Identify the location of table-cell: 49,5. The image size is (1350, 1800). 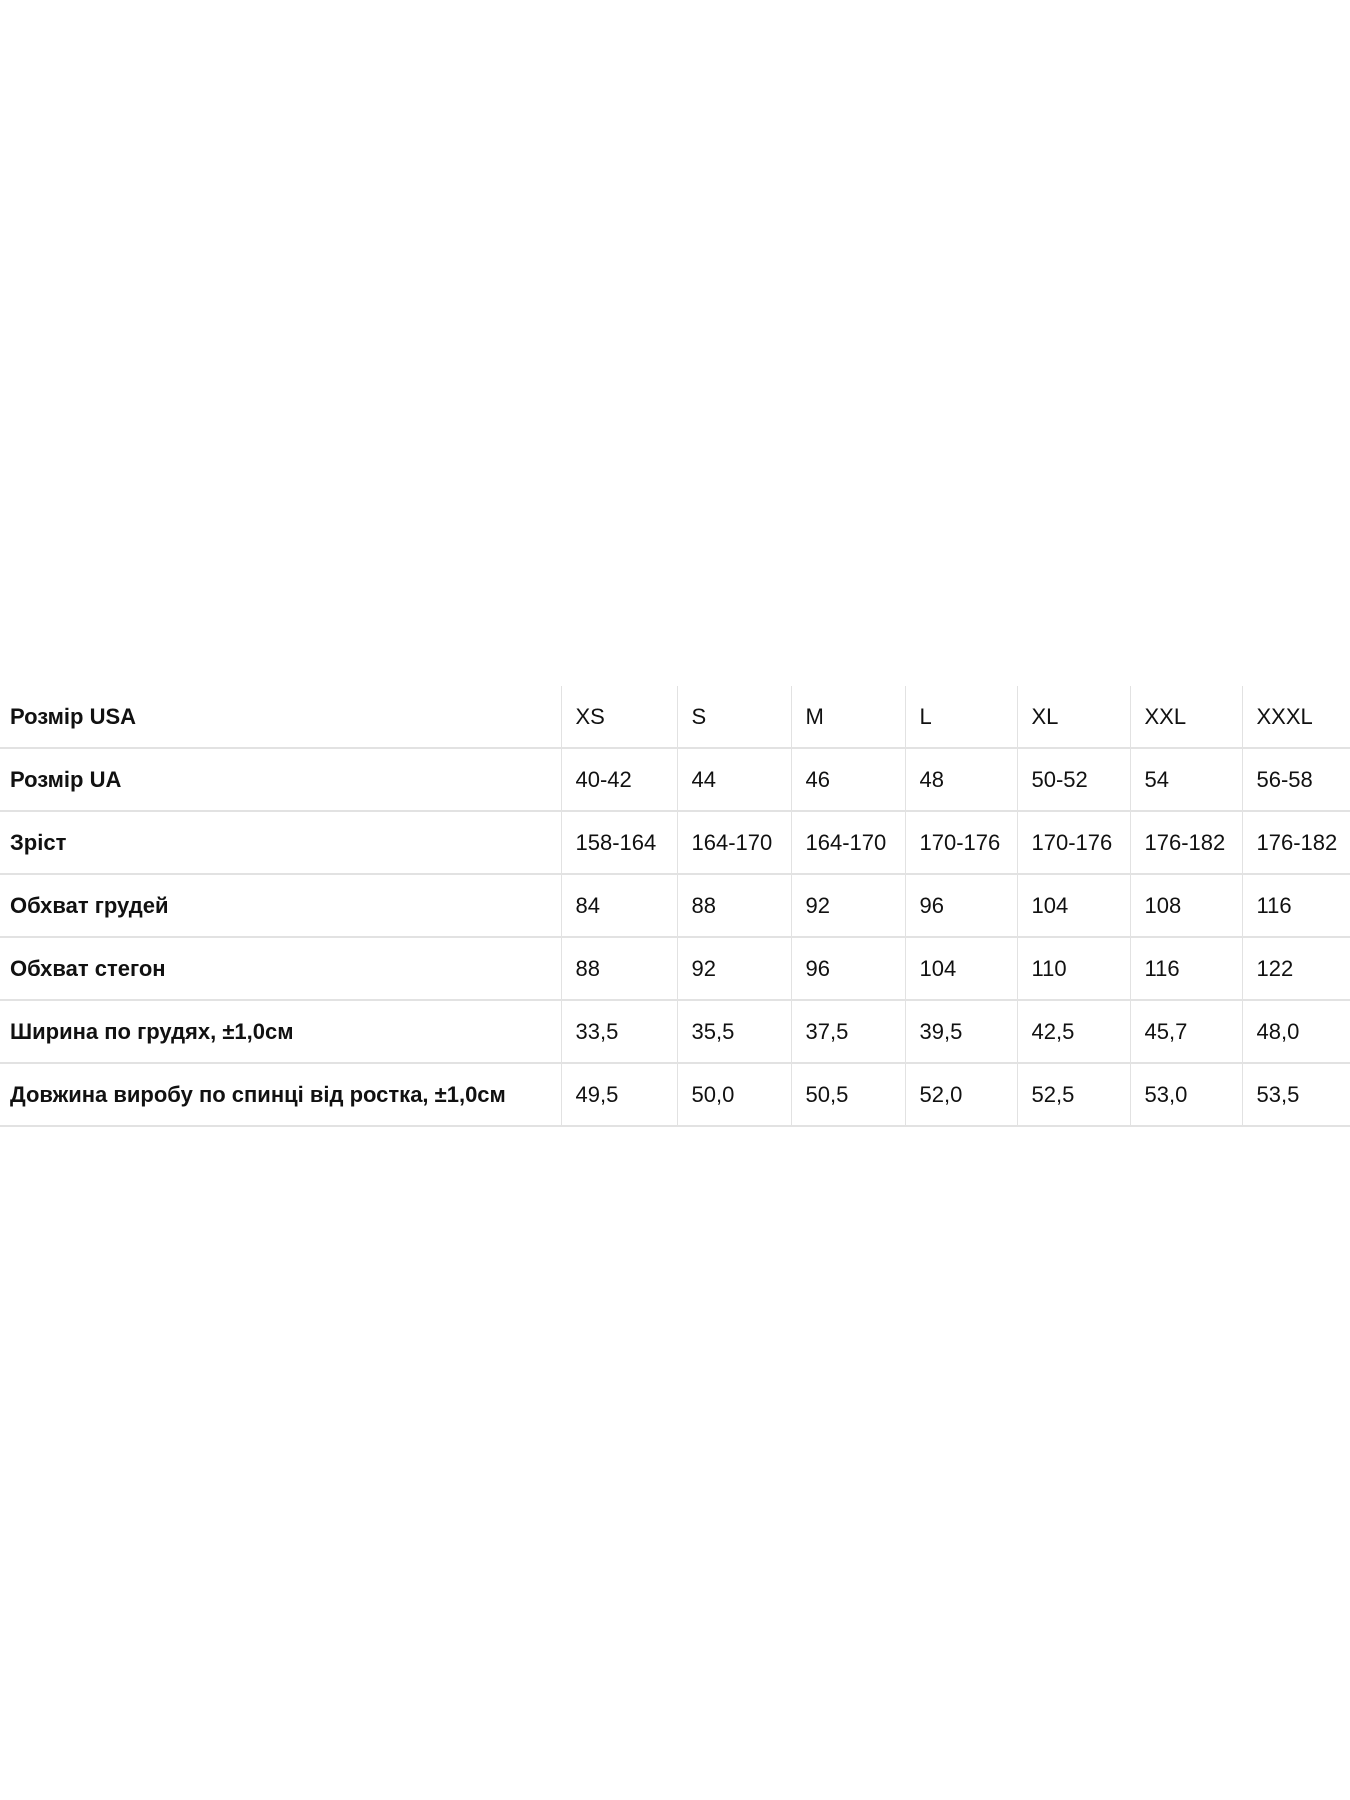
(618, 1095).